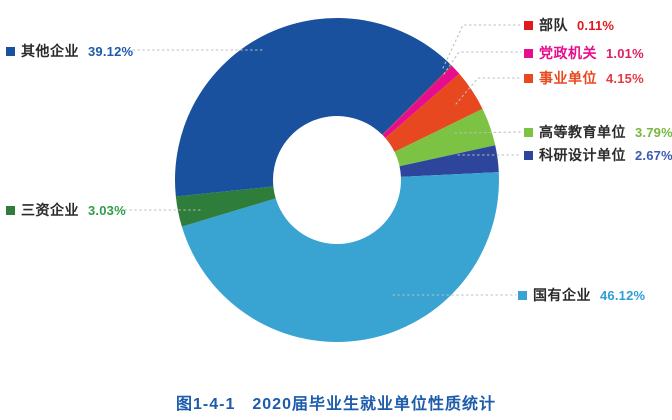 This screenshot has width=672, height=420. What do you see at coordinates (522, 295) in the screenshot?
I see `legend-marker-guoyou` at bounding box center [522, 295].